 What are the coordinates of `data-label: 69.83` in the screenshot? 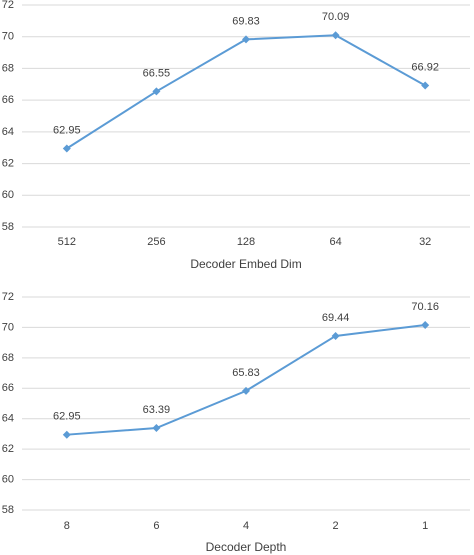 It's located at (246, 21).